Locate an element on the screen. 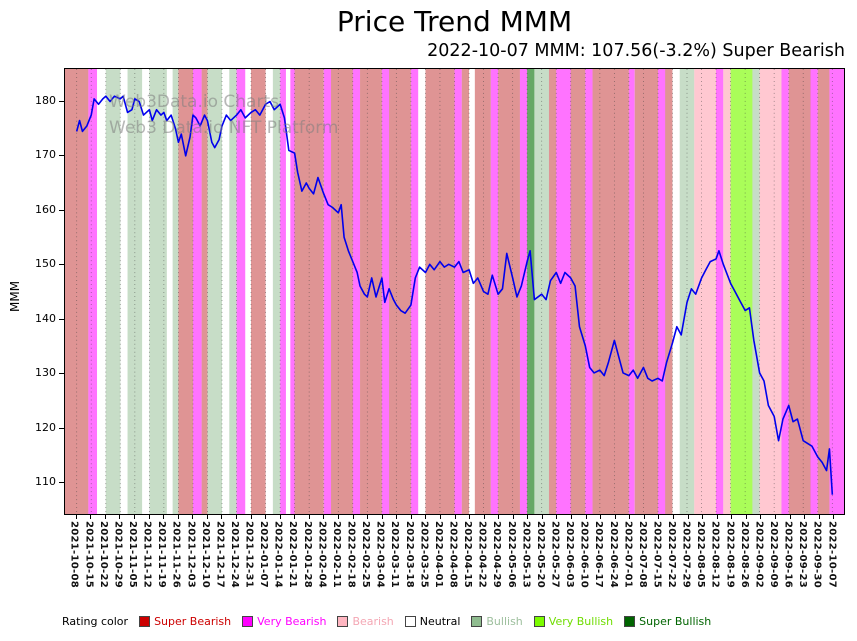 The width and height of the screenshot is (857, 641). x-tick-label: 2022-05-06 is located at coordinates (511, 554).